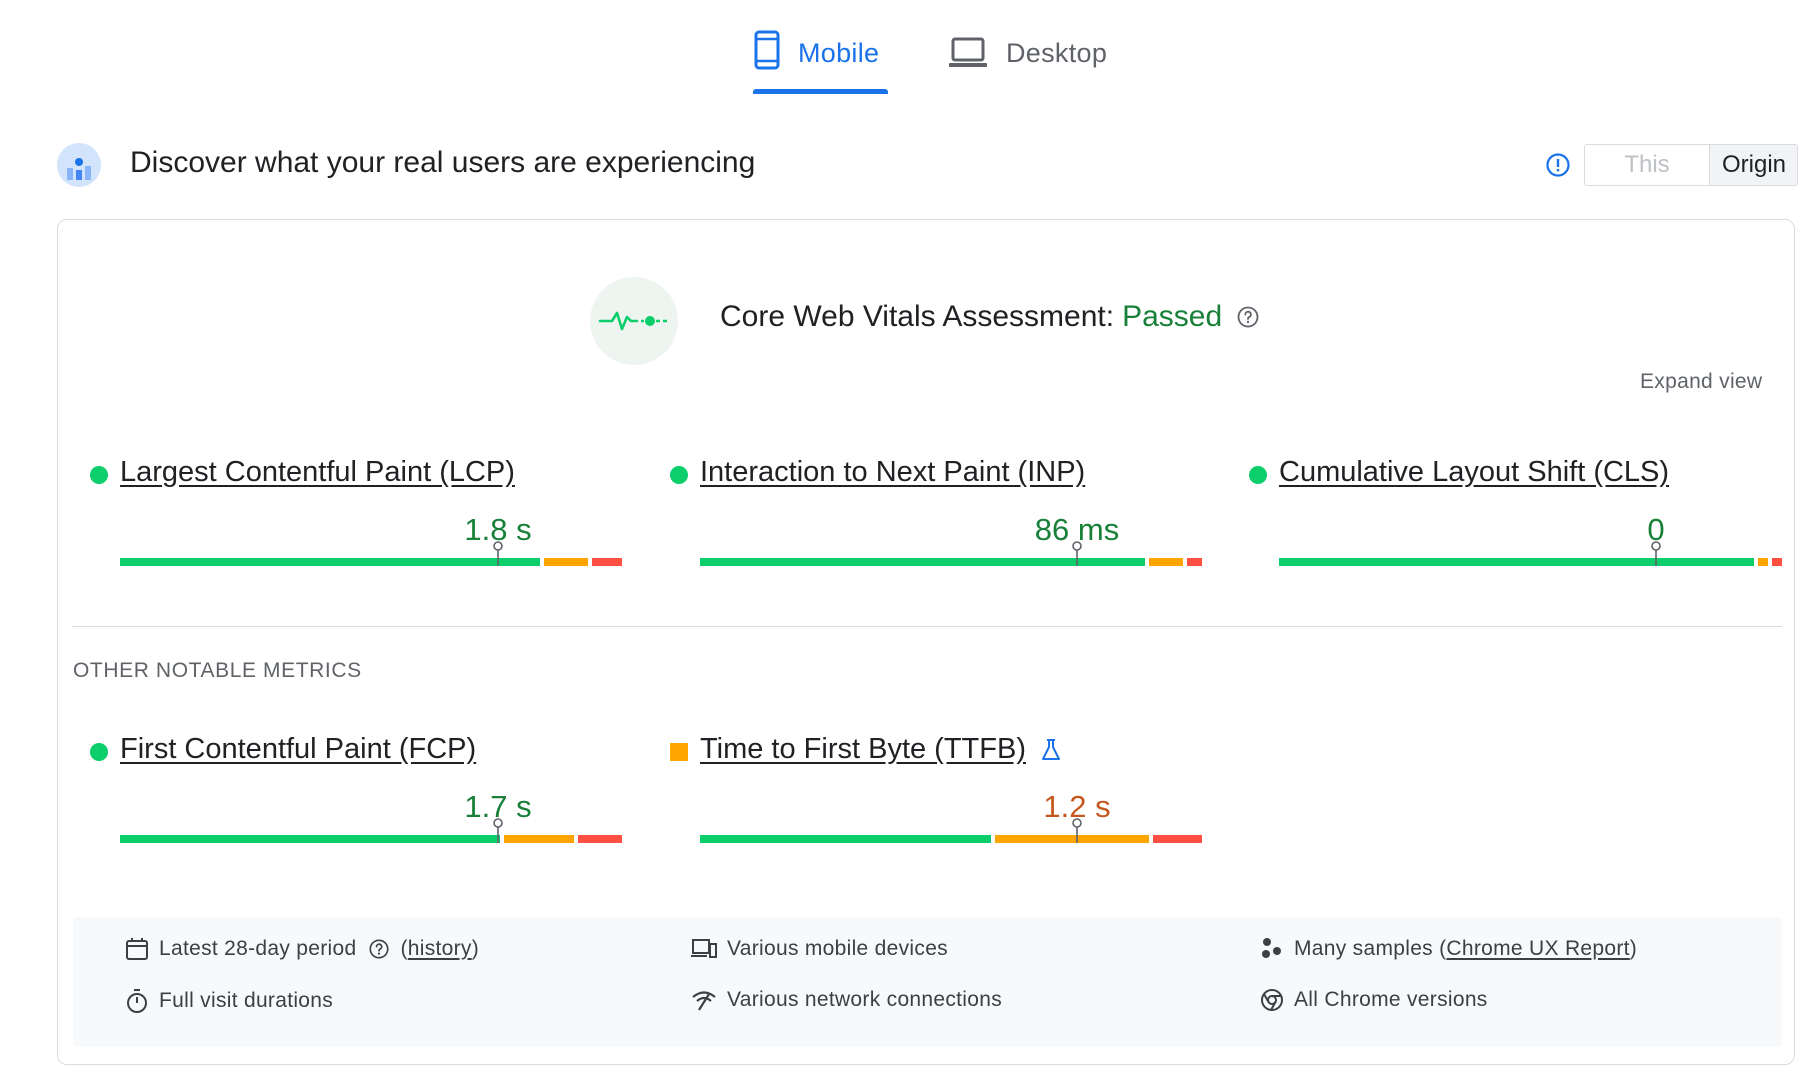 Image resolution: width=1810 pixels, height=1090 pixels. What do you see at coordinates (1656, 529) in the screenshot?
I see `metric-value: 0` at bounding box center [1656, 529].